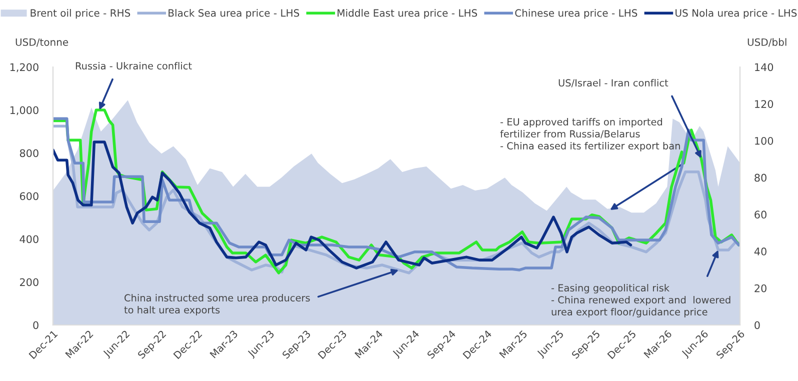 The height and width of the screenshot is (381, 798). Describe the element at coordinates (134, 66) in the screenshot. I see `annotation: Russia - Ukraine conflict` at that location.